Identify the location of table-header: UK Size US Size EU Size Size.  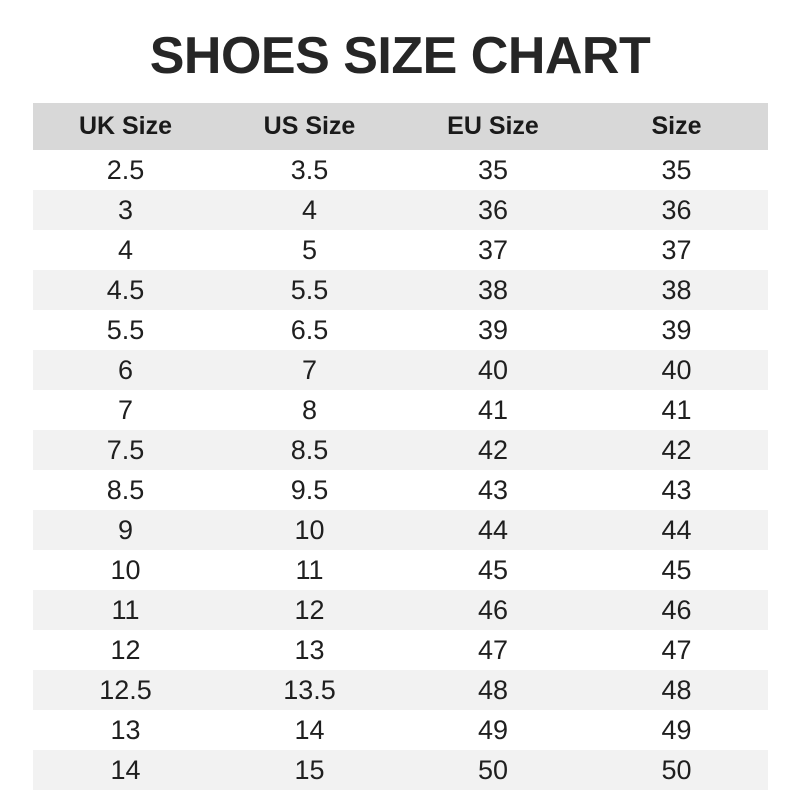
(400, 126).